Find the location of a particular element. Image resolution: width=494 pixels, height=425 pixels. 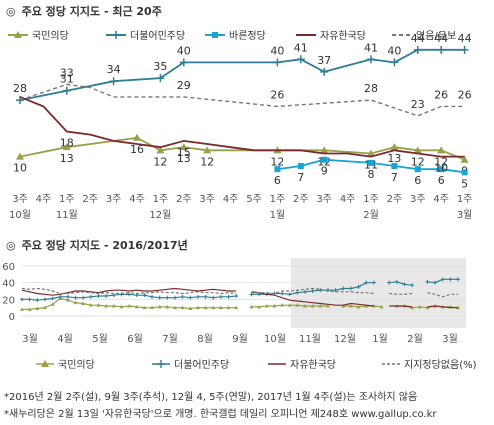

data-label: 8 is located at coordinates (371, 174).